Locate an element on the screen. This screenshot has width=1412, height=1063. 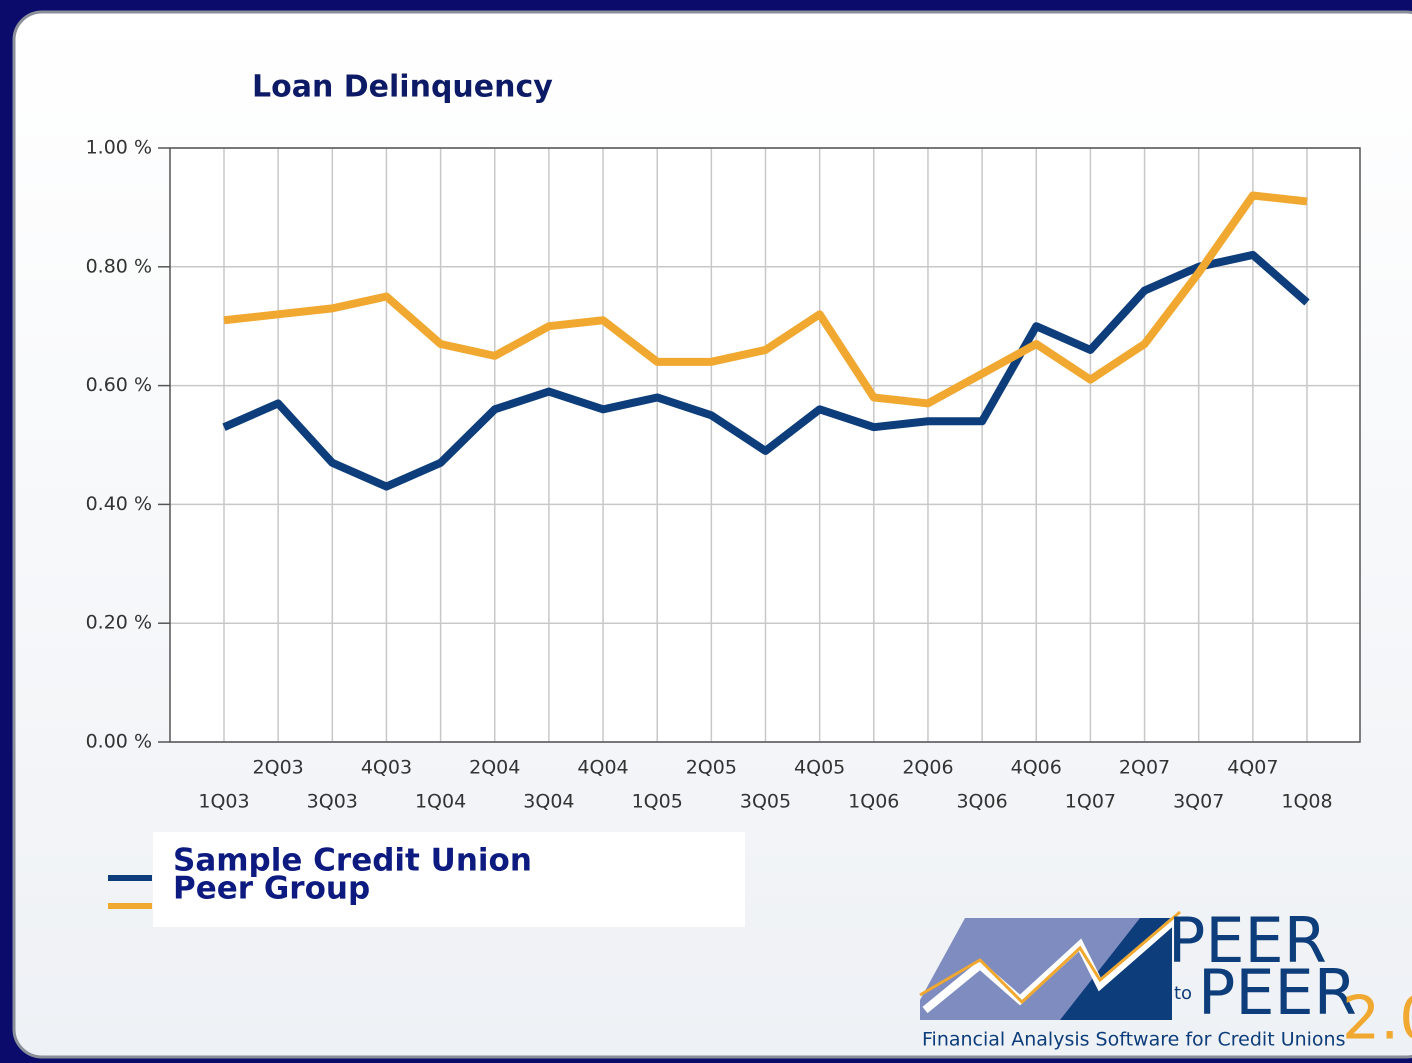
x-tick-label: 4Q06 is located at coordinates (1036, 768).